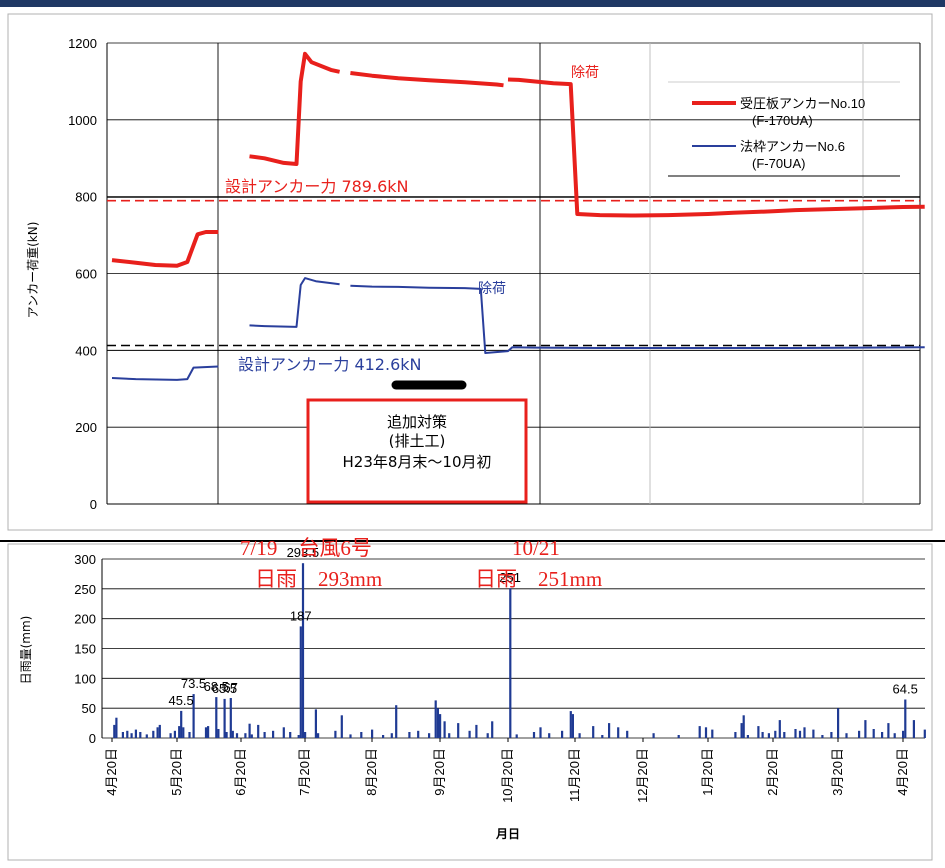 The height and width of the screenshot is (868, 945). I want to click on rain-data-label: 73.5, so click(193, 683).